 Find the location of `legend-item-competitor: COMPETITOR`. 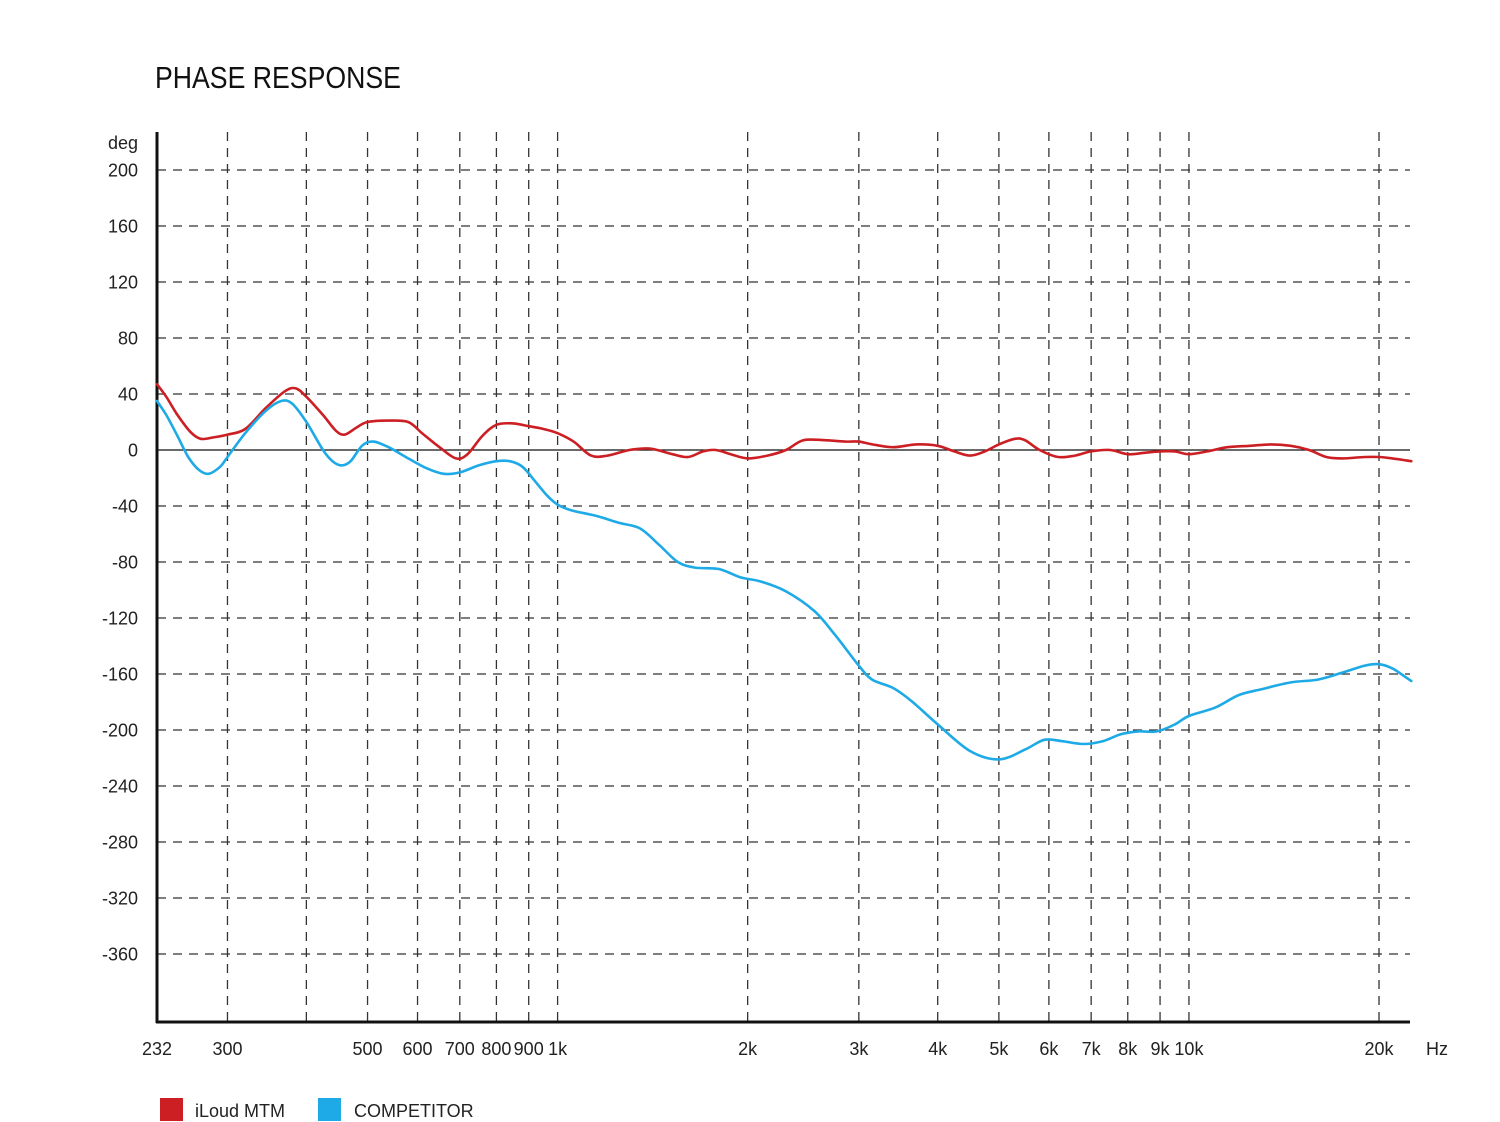

legend-item-competitor: COMPETITOR is located at coordinates (396, 1109).